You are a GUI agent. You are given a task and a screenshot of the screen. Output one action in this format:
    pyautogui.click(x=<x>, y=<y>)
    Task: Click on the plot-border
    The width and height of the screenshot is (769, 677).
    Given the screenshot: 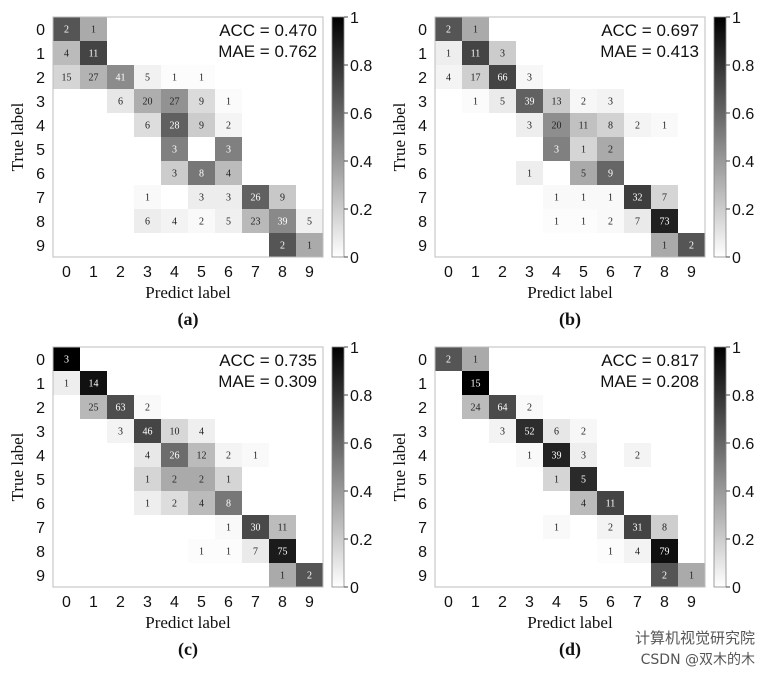 What is the action you would take?
    pyautogui.click(x=188, y=467)
    